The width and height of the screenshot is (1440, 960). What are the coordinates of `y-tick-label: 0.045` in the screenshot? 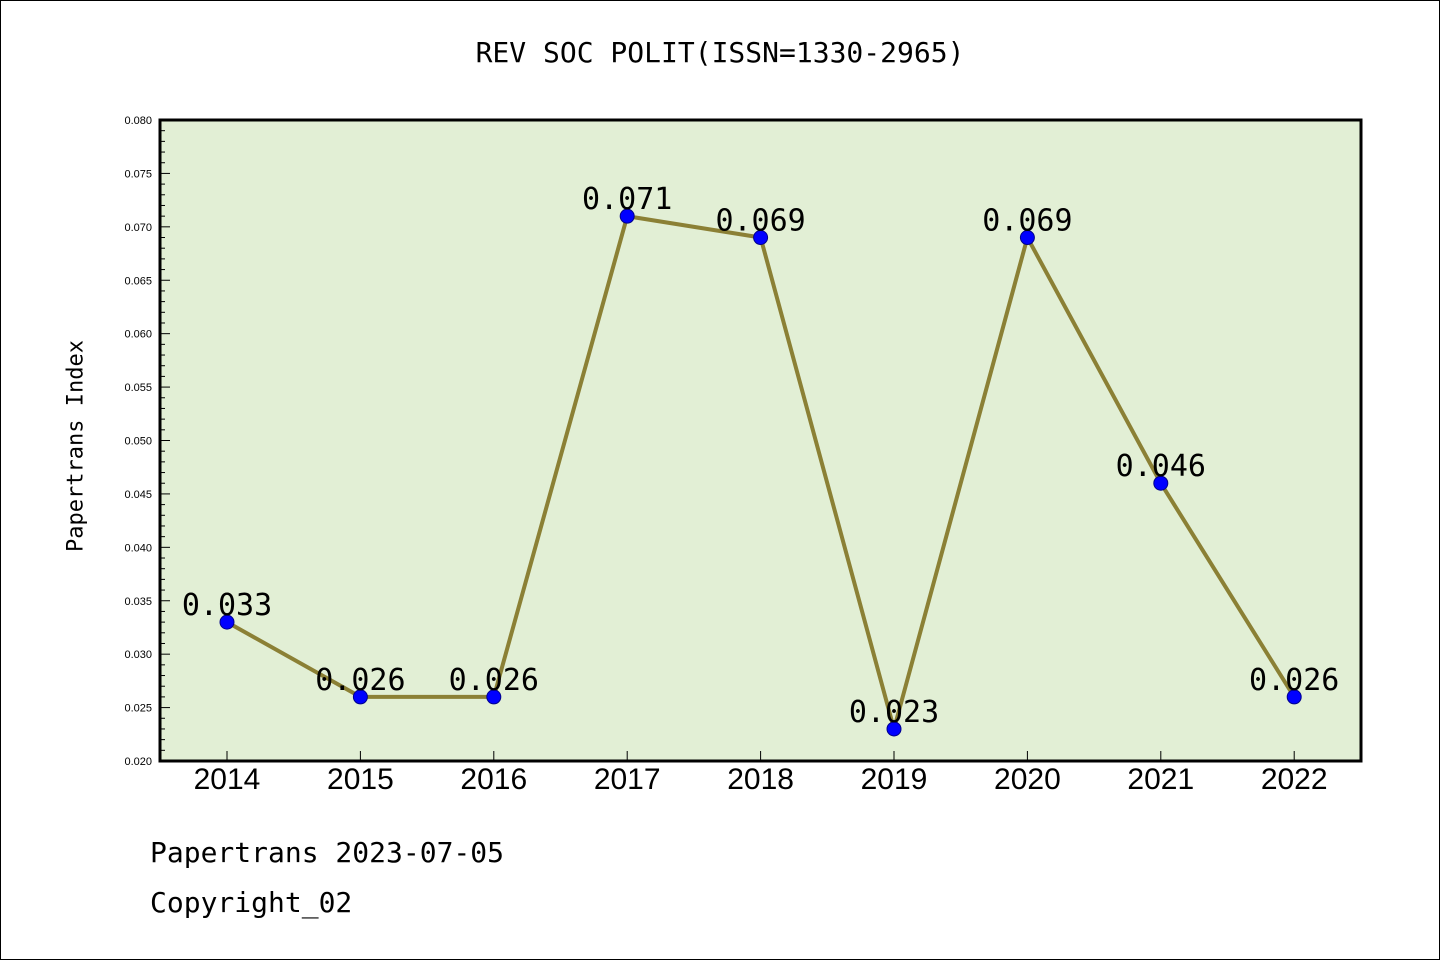 It's located at (138, 495).